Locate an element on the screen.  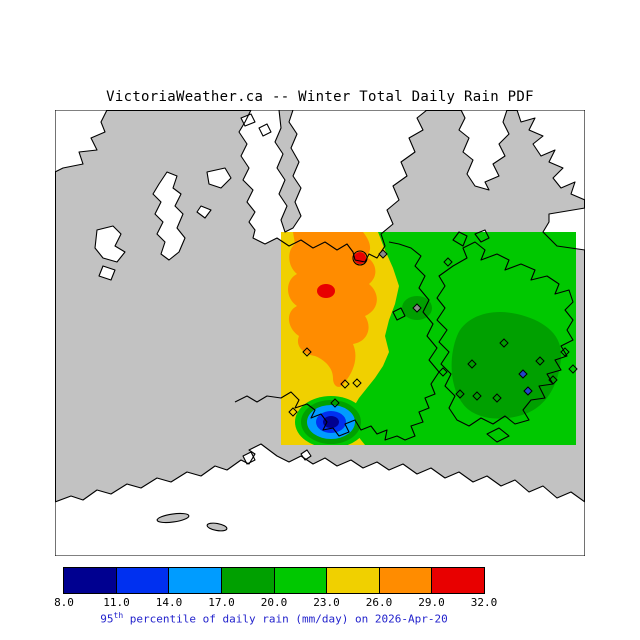
colorbar-tick: 26.0 is located at coordinates (379, 602).